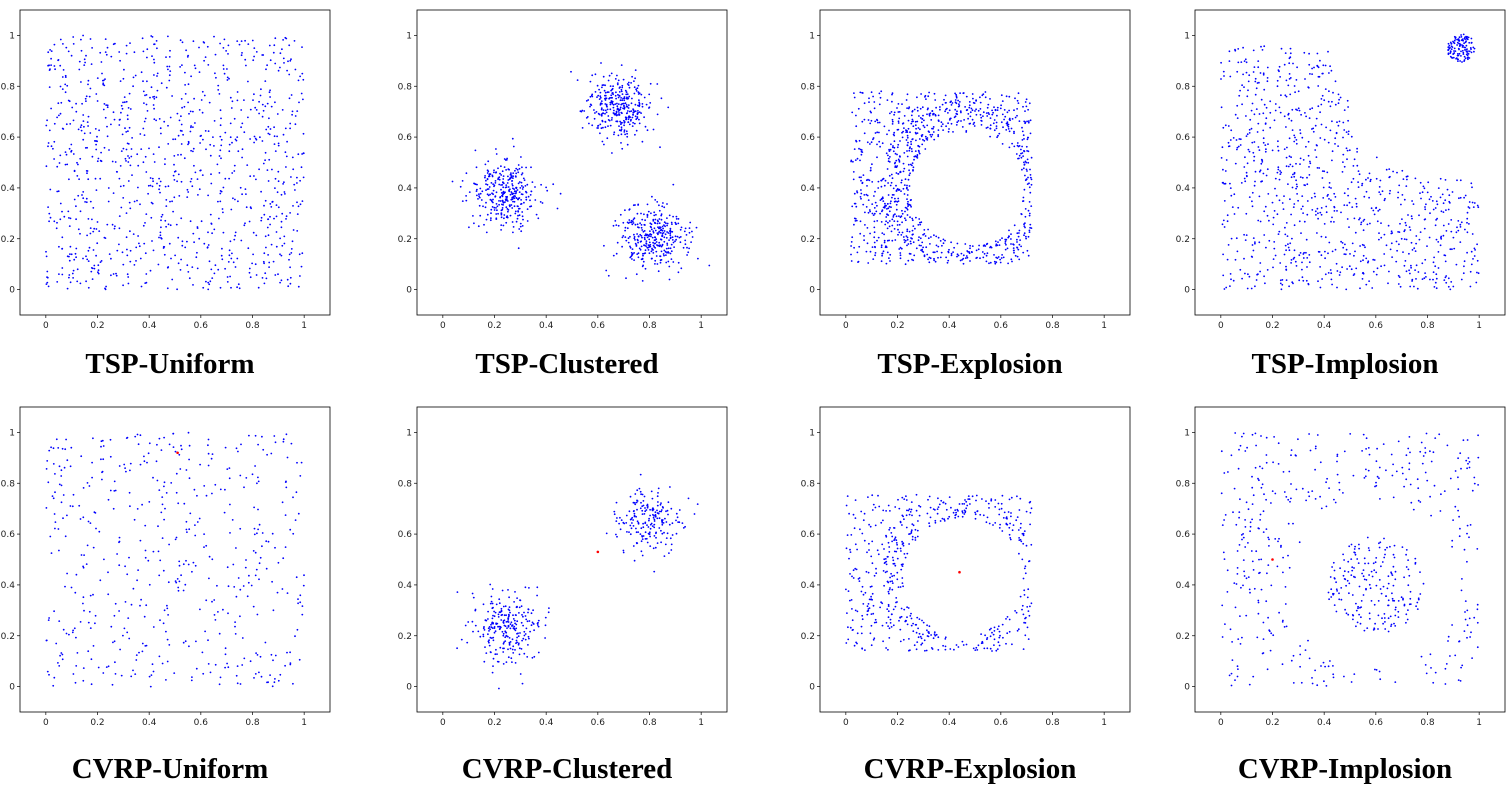 This screenshot has height=793, width=1509. Describe the element at coordinates (12, 433) in the screenshot. I see `y-tick-label: 1` at that location.